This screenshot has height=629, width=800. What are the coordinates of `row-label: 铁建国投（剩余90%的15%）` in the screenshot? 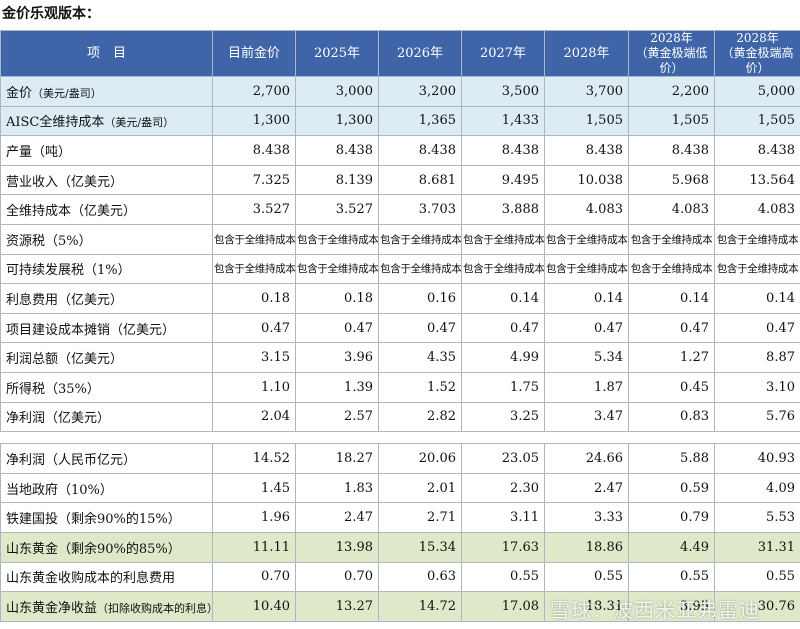 It's located at (106, 517).